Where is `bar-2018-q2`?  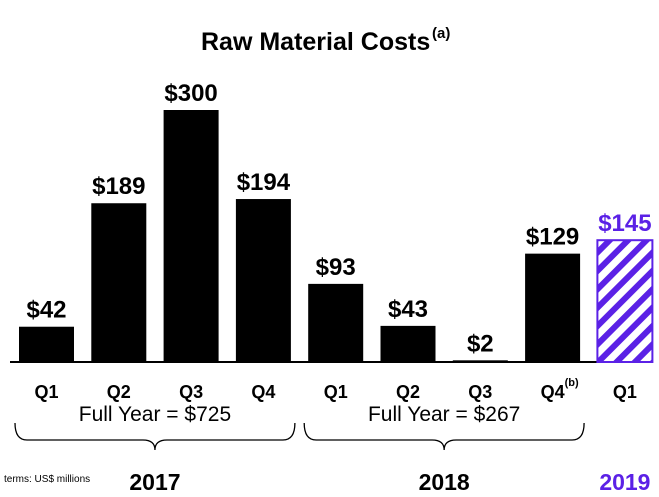
bar-2018-q2 is located at coordinates (408, 343).